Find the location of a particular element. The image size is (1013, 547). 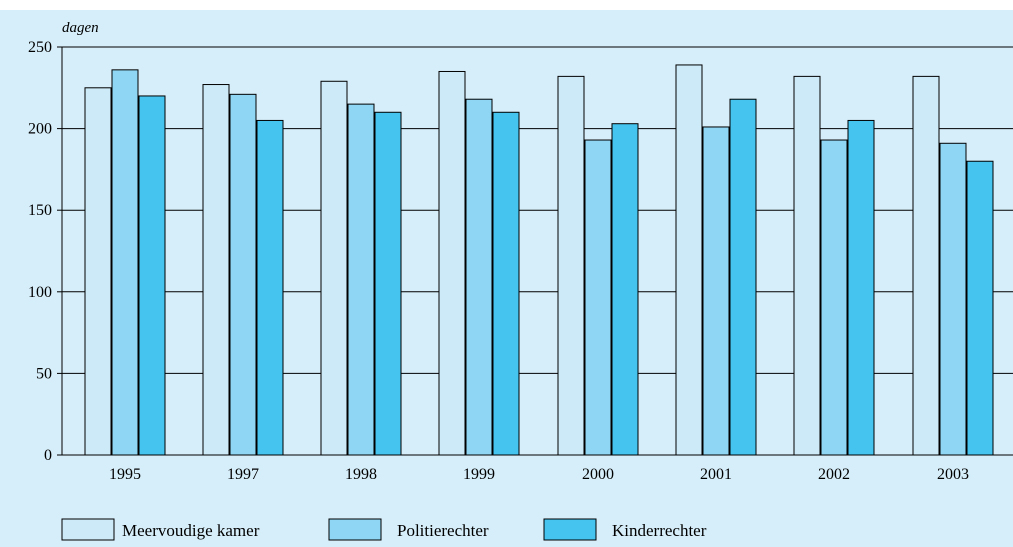

legend-label-3: Kinderrechter is located at coordinates (659, 530).